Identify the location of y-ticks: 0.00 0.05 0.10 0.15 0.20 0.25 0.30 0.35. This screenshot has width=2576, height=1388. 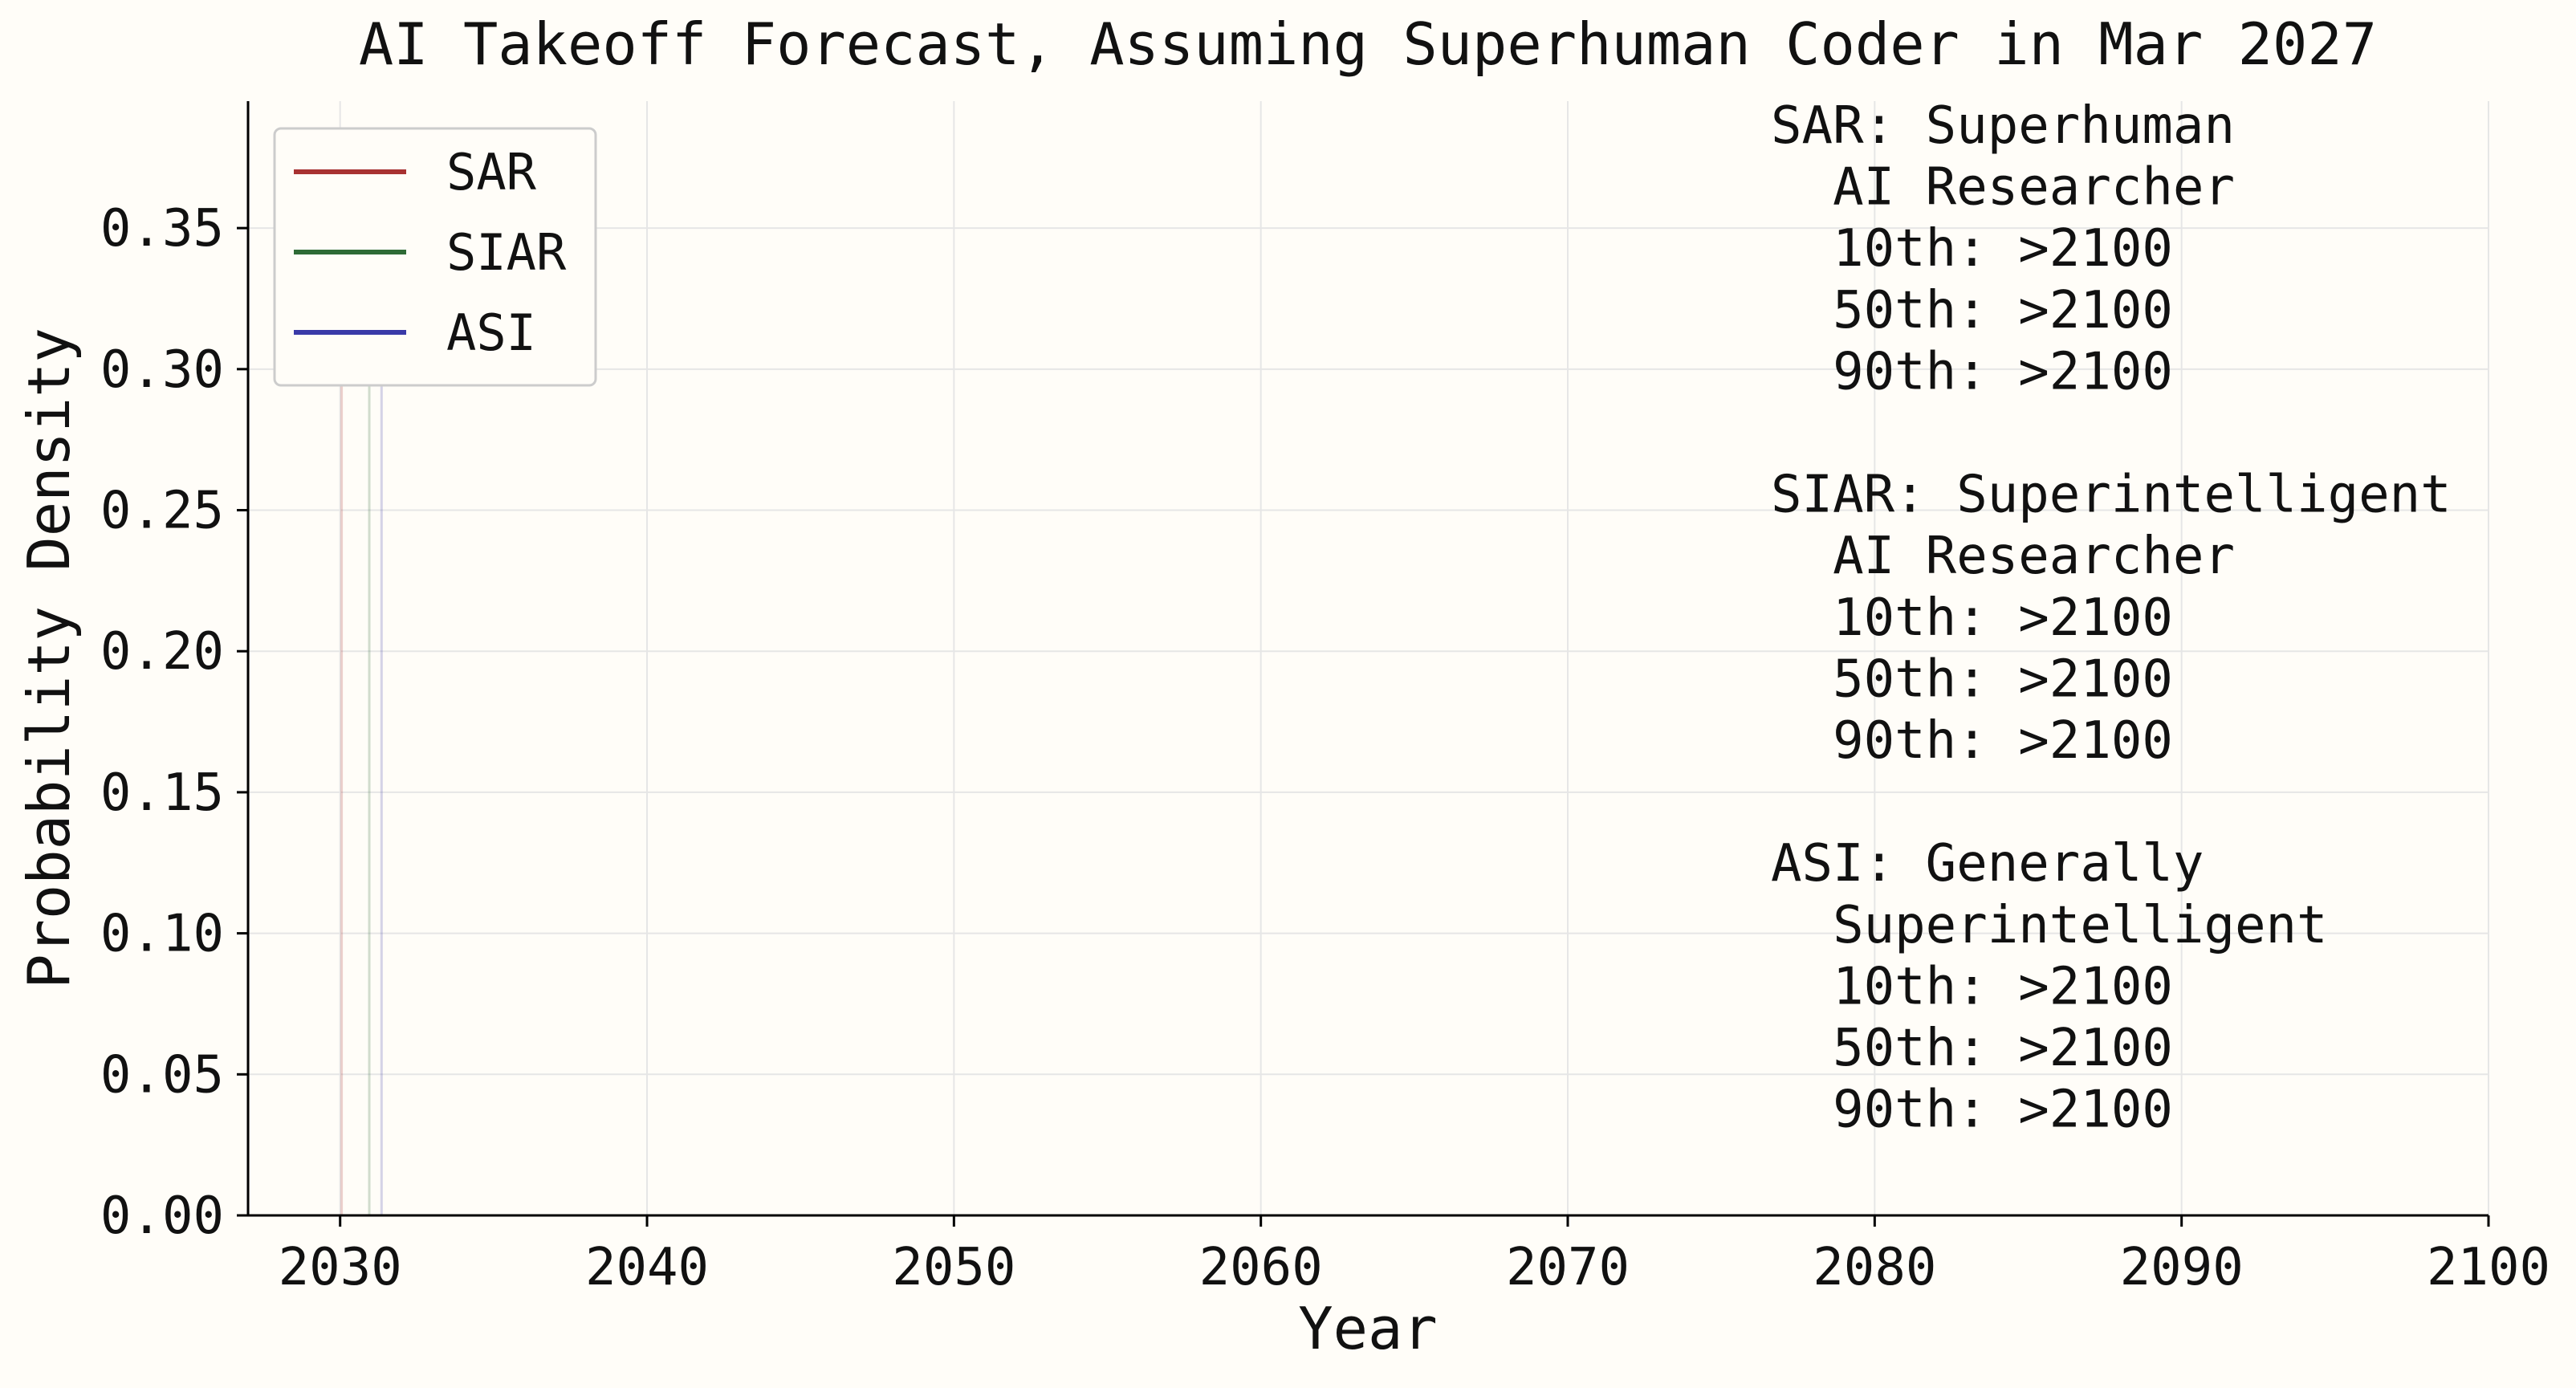
(174, 722).